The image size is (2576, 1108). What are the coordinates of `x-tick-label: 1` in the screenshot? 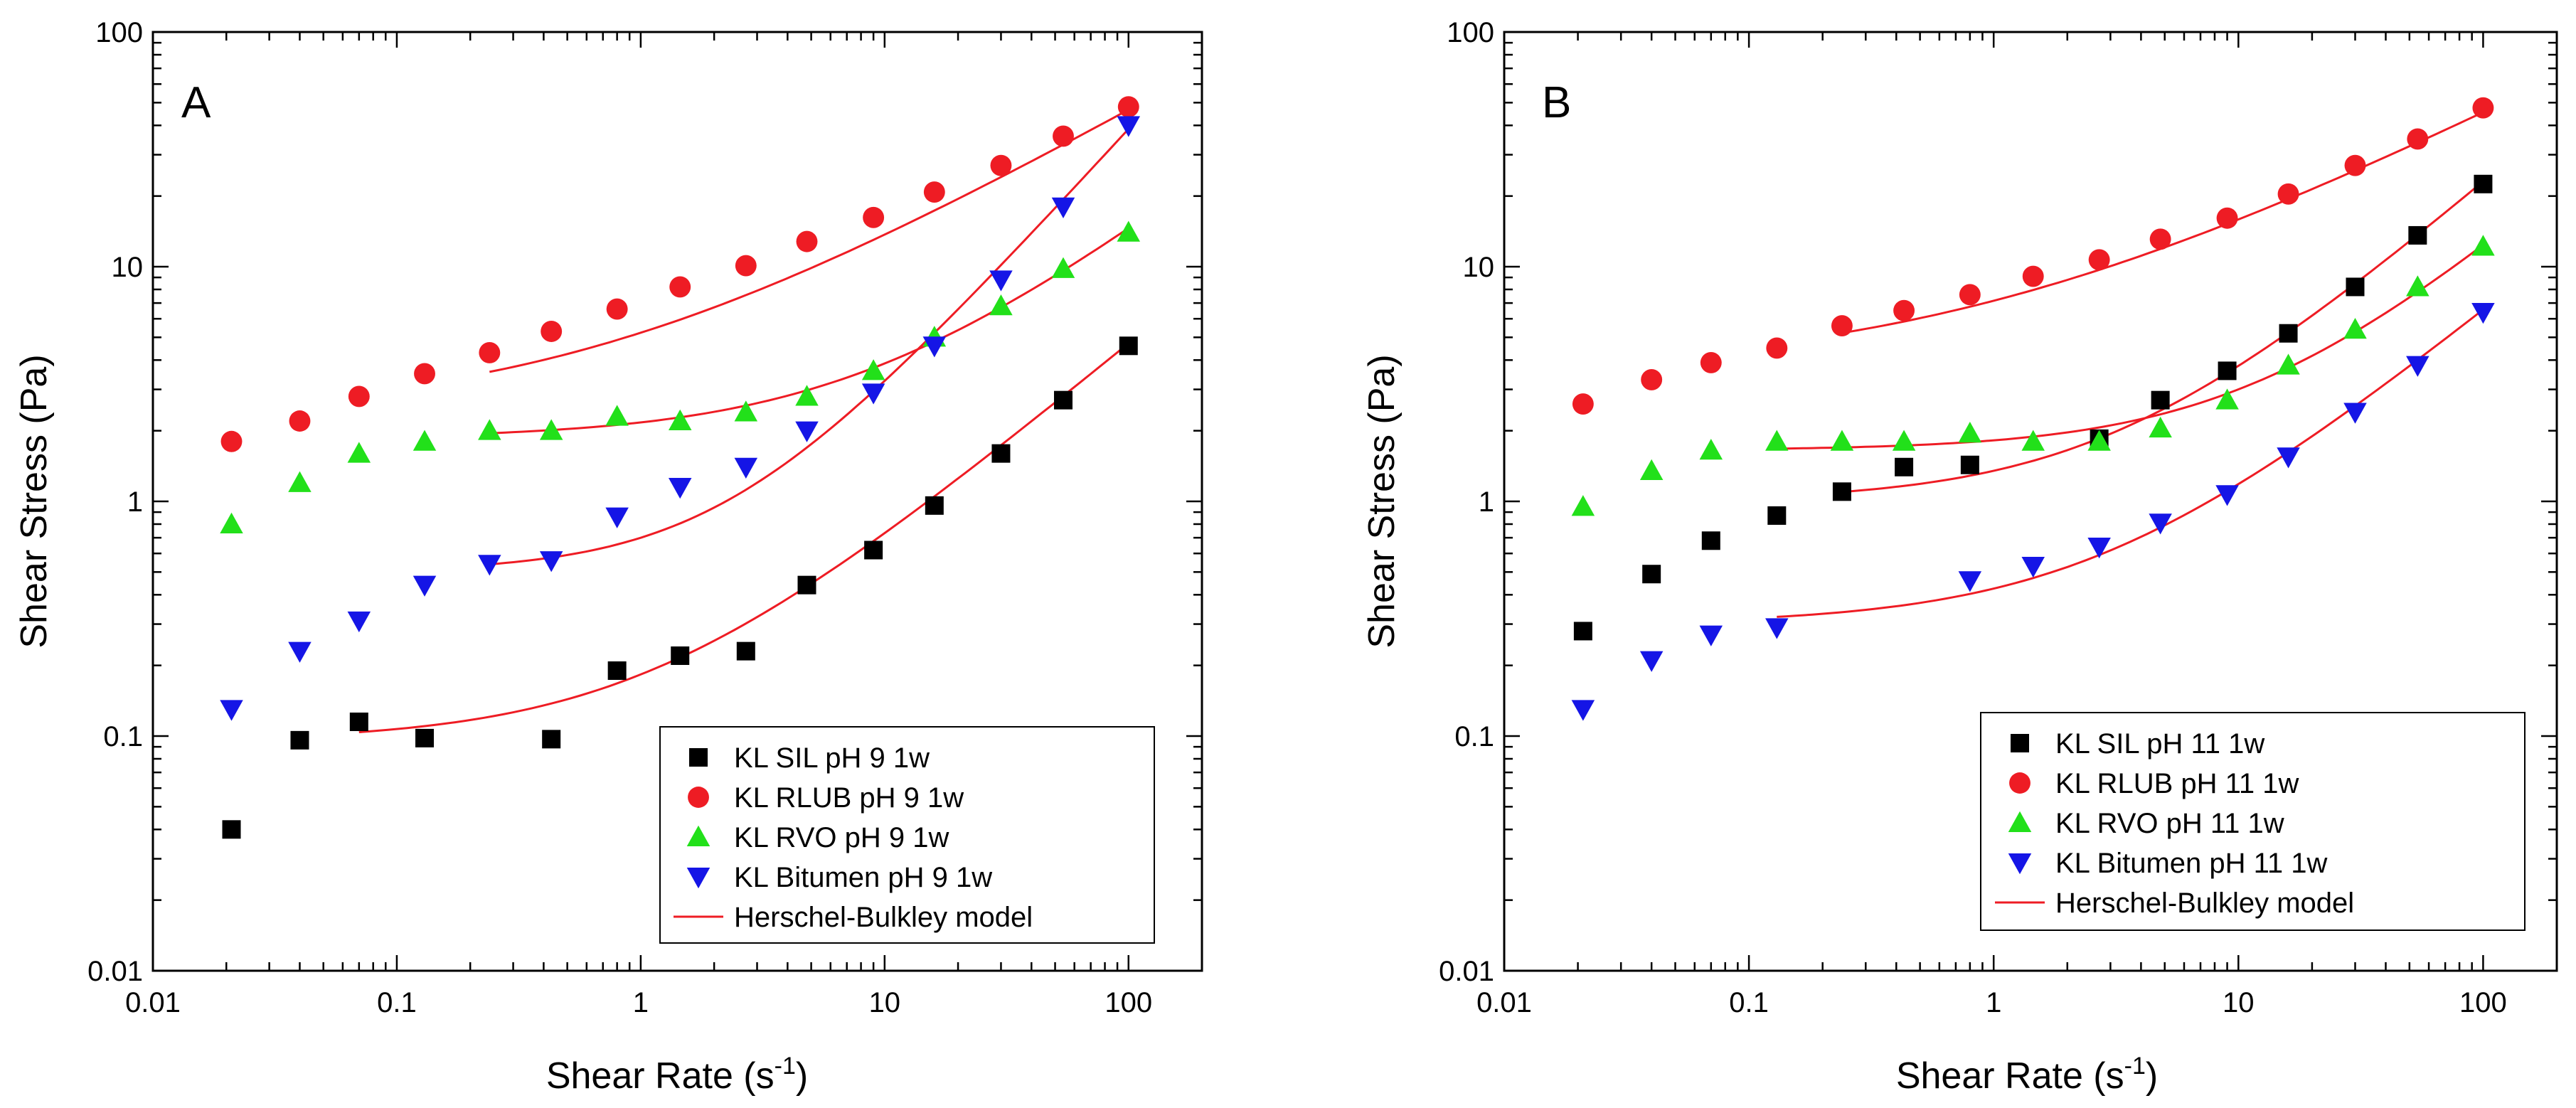 It's located at (641, 1002).